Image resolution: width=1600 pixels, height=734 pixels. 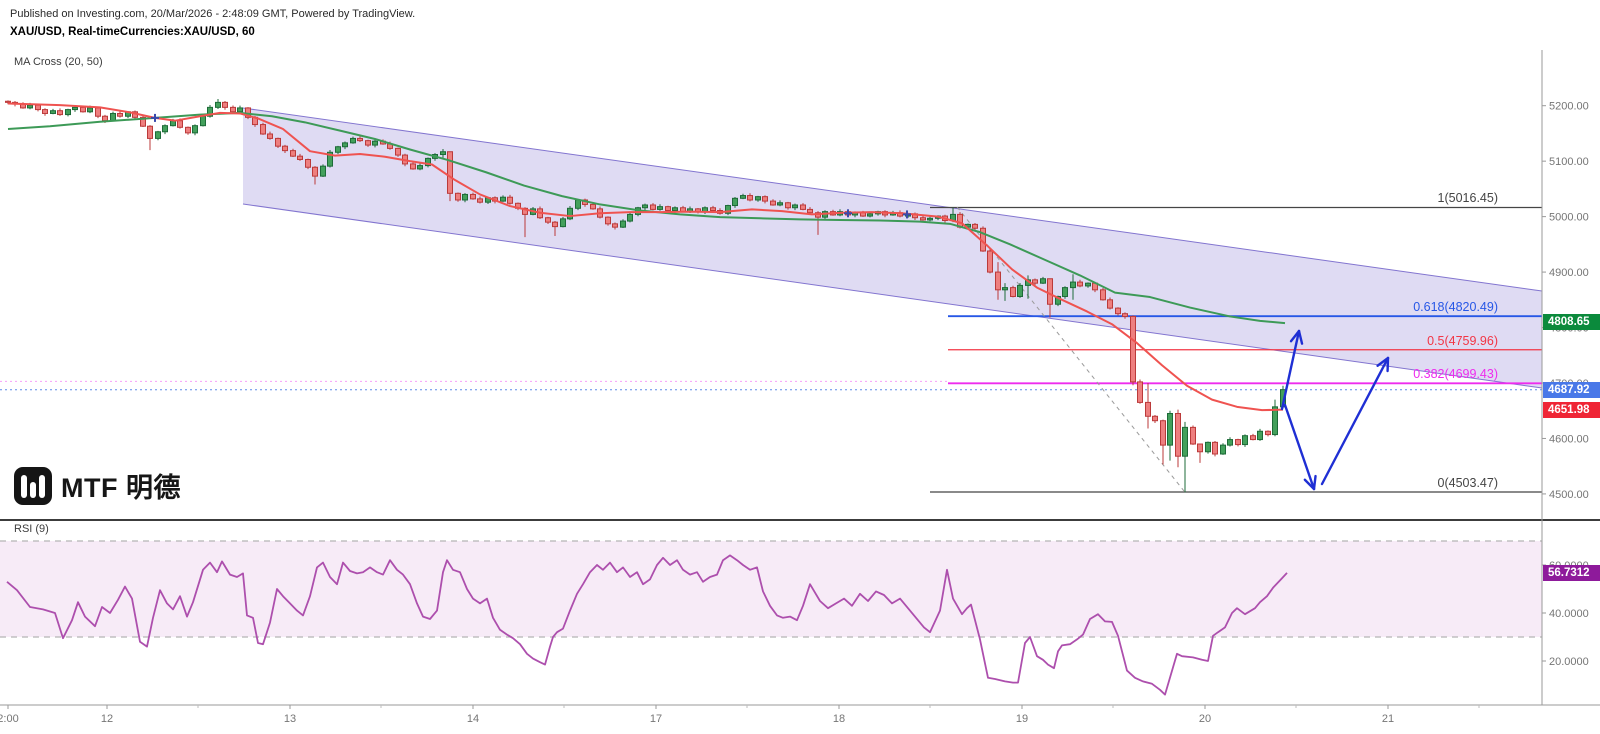 I want to click on fib-level-618-label: 0.618(4820.49), so click(x=1455, y=307).